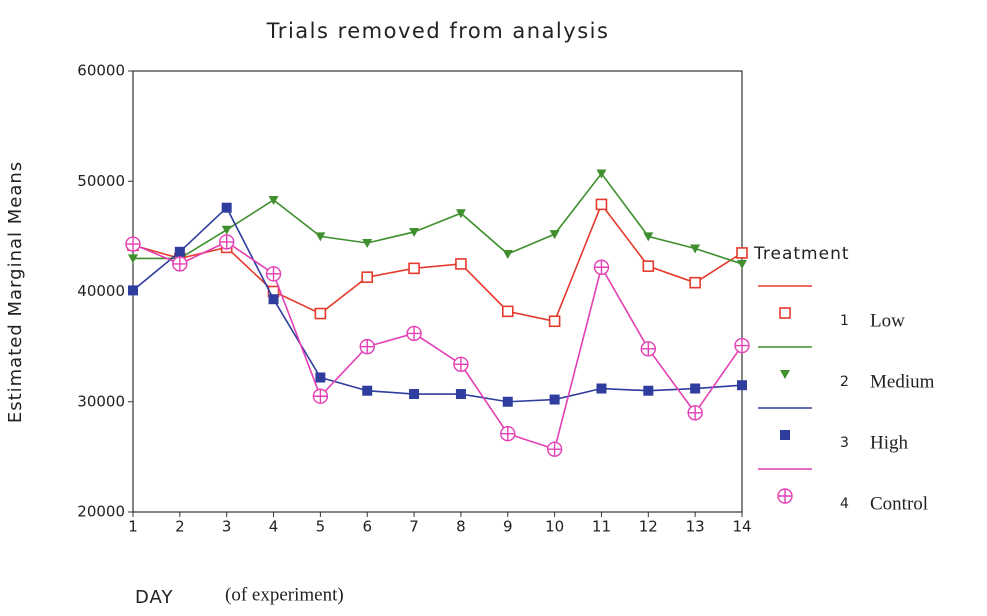 The height and width of the screenshot is (616, 987). What do you see at coordinates (554, 527) in the screenshot?
I see `x-tick-label: 10` at bounding box center [554, 527].